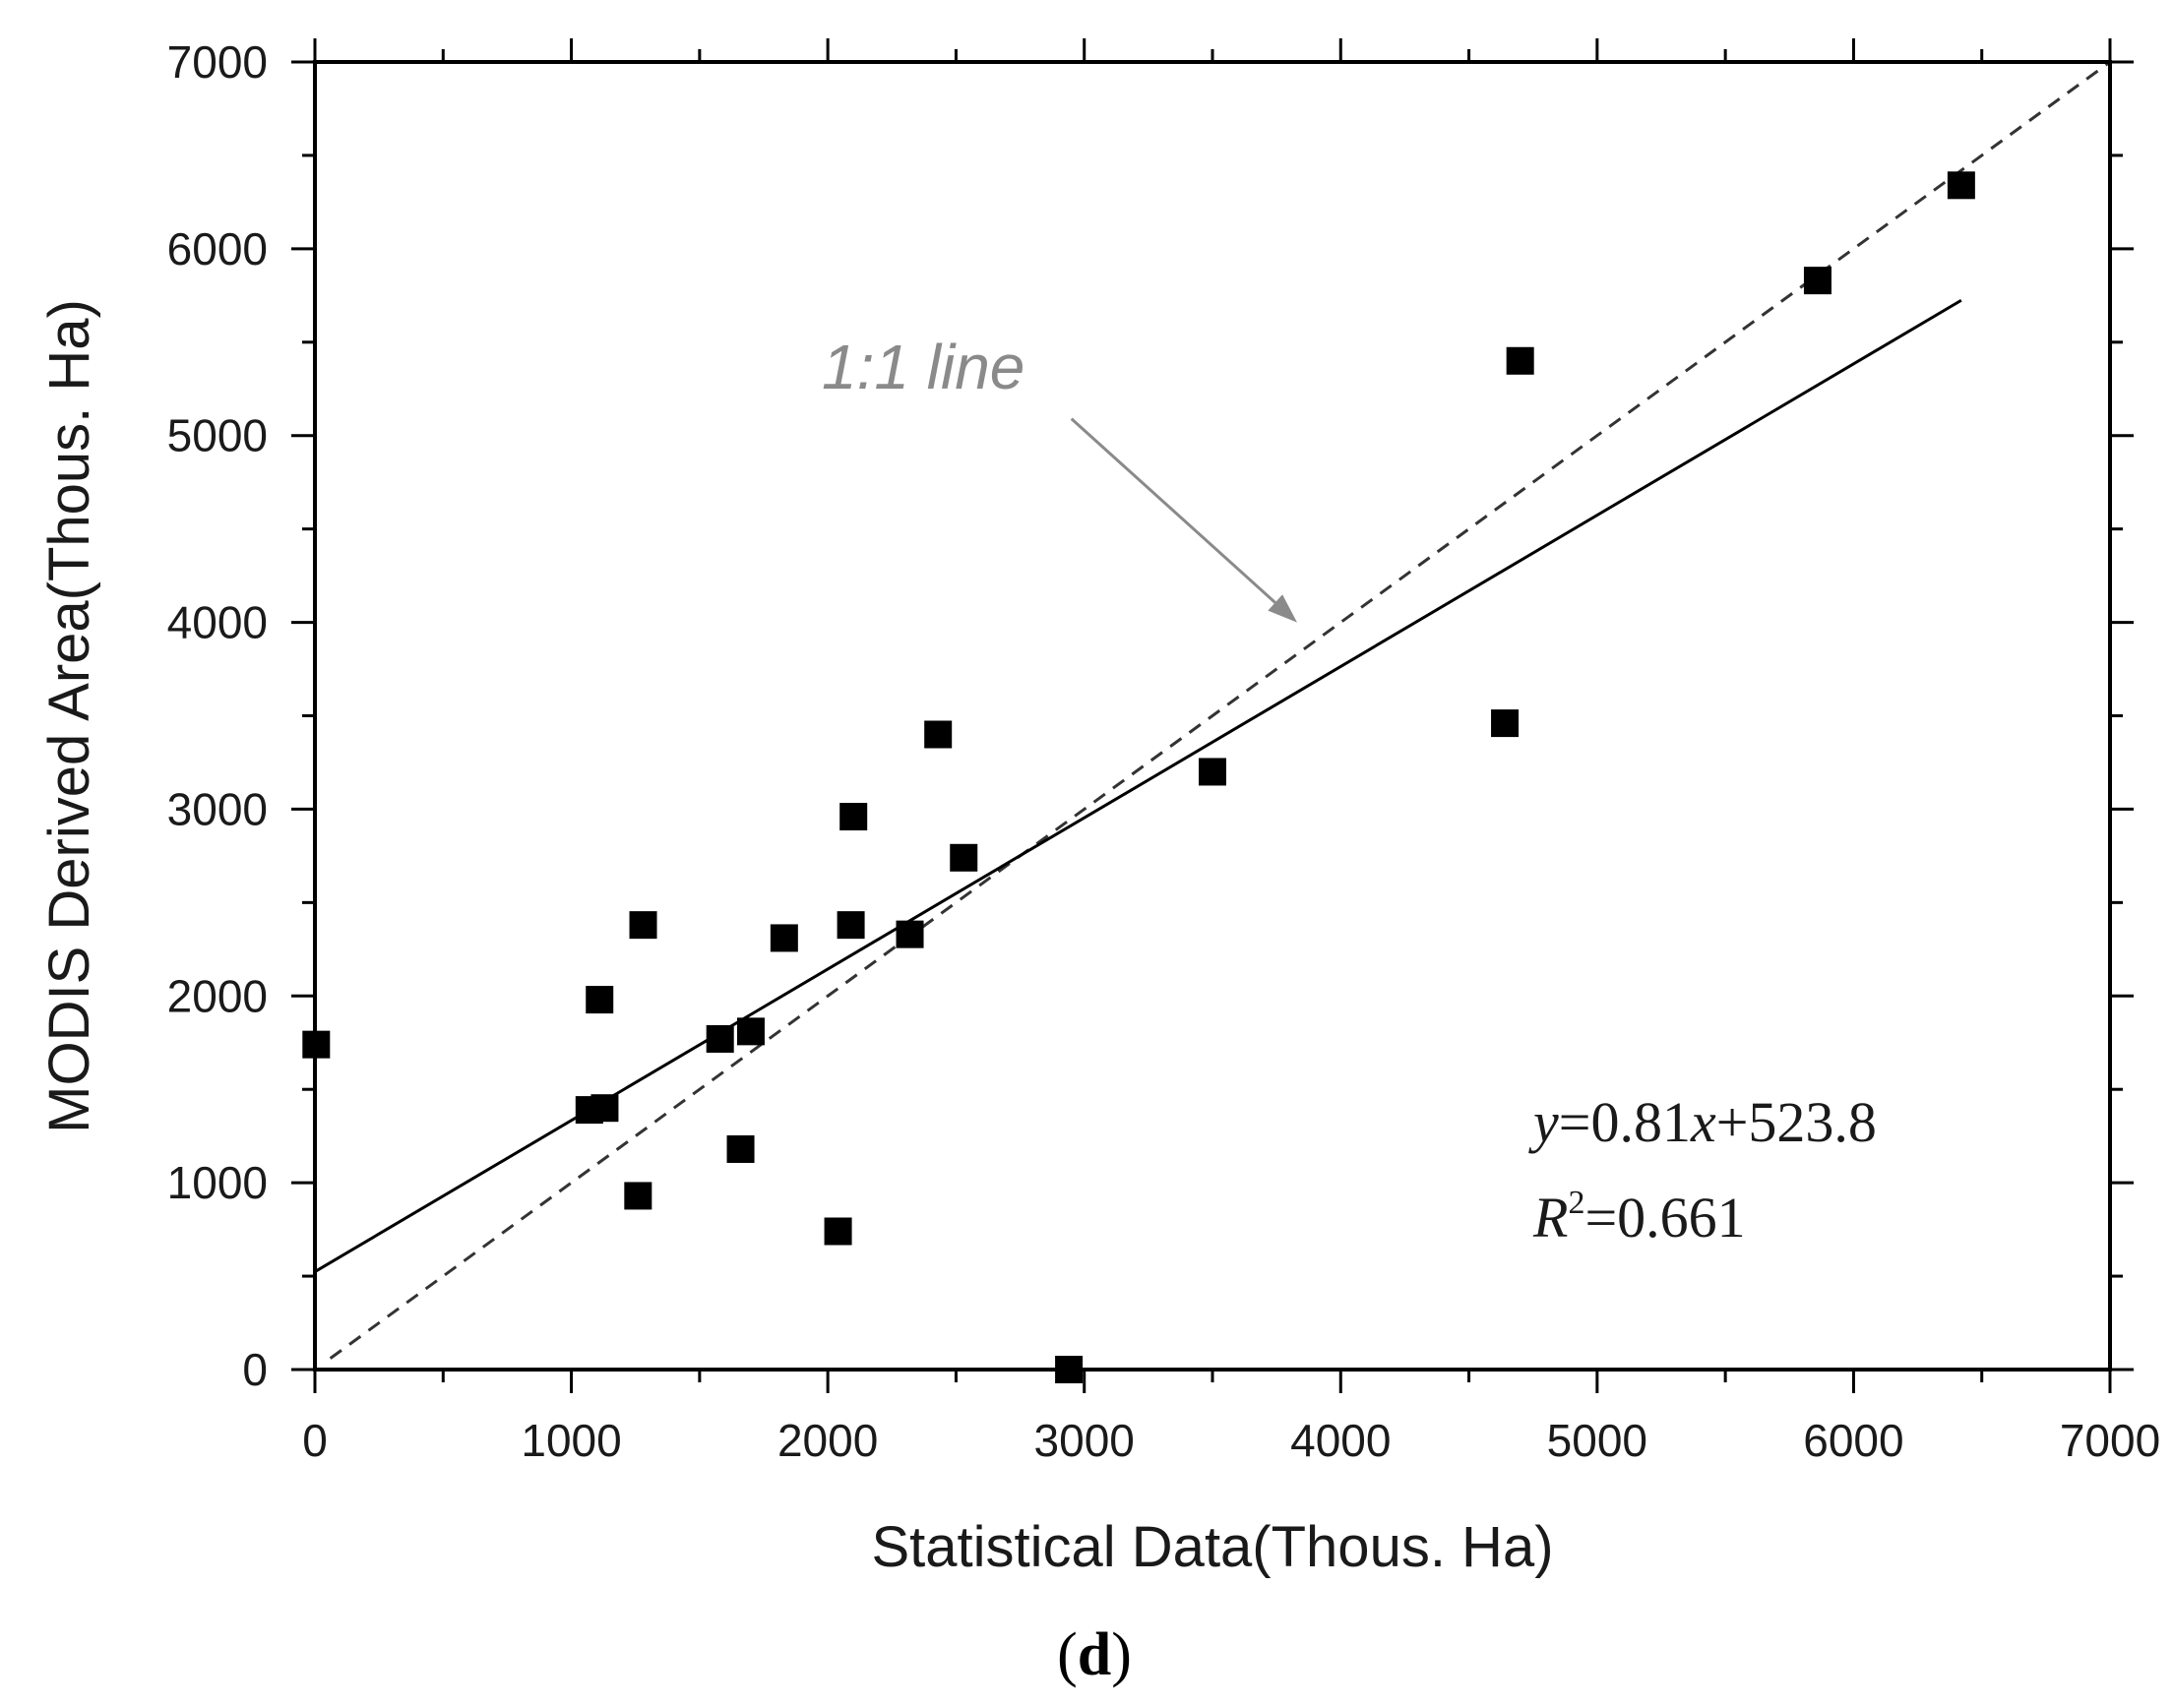  What do you see at coordinates (218, 1182) in the screenshot?
I see `y-tick-label: 1000` at bounding box center [218, 1182].